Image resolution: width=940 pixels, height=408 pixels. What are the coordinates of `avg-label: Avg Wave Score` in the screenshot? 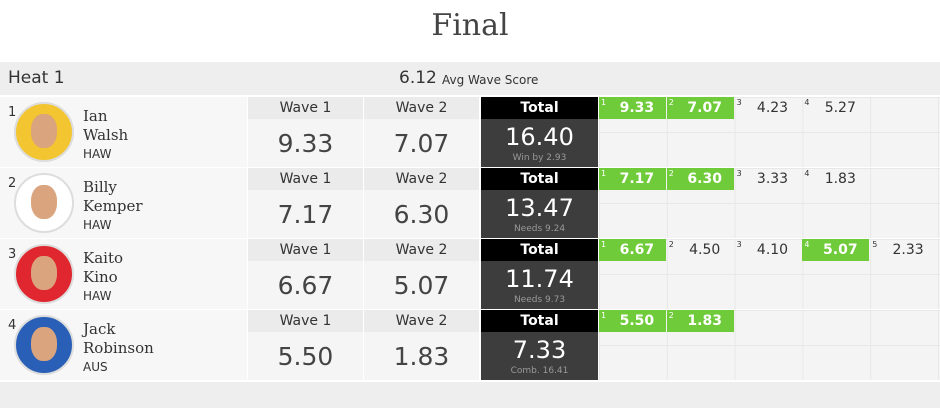 It's located at (490, 80).